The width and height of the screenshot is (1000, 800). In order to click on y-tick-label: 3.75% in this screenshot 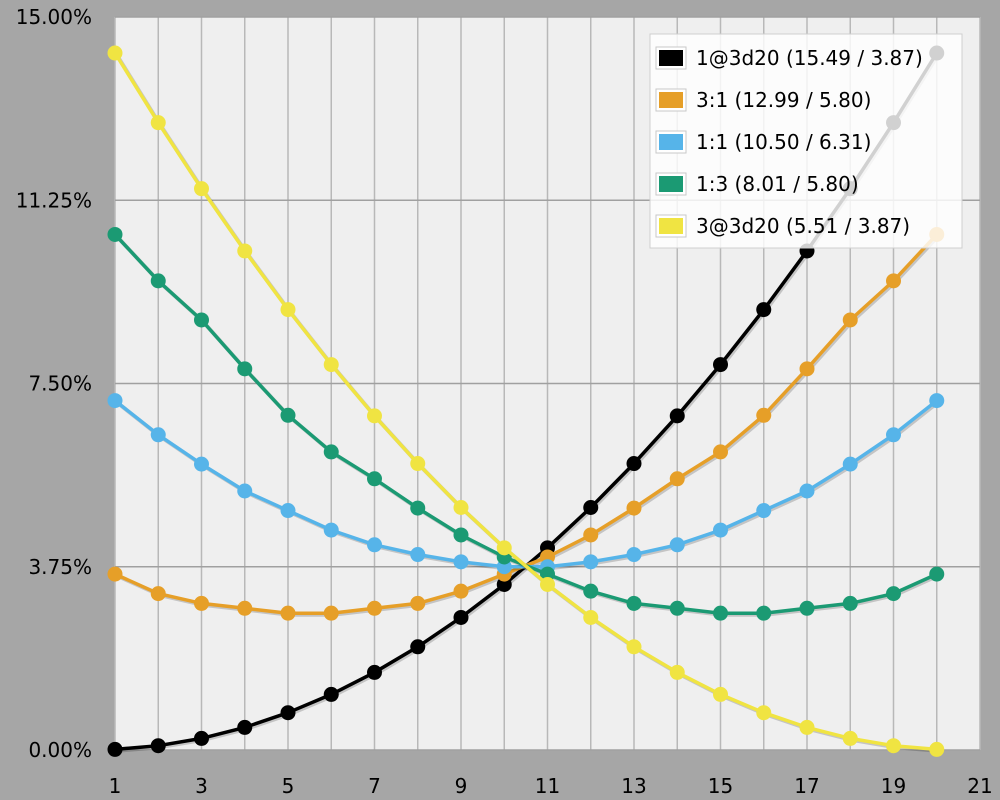, I will do `click(60, 567)`.